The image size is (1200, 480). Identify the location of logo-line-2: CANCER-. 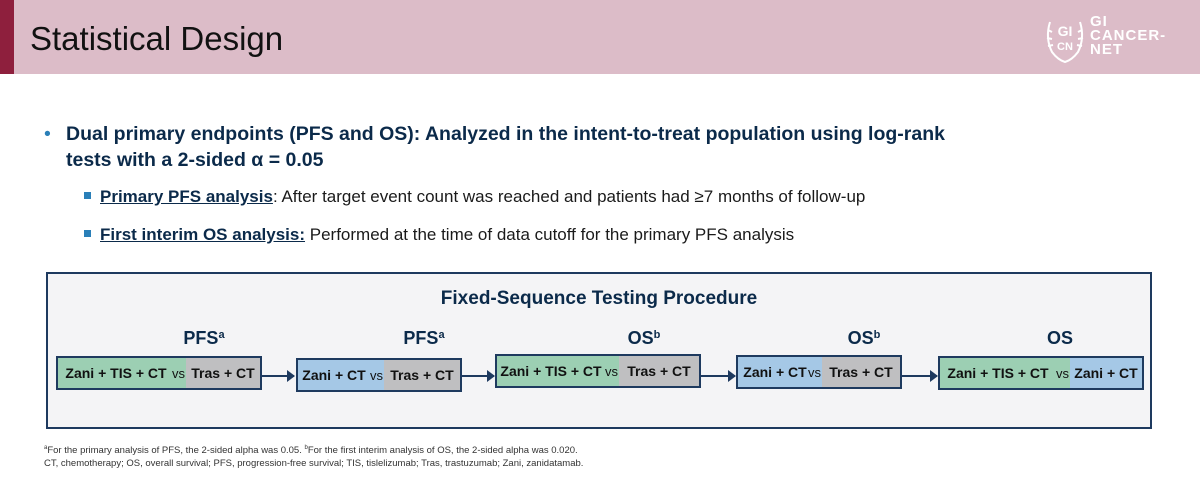
(1128, 35).